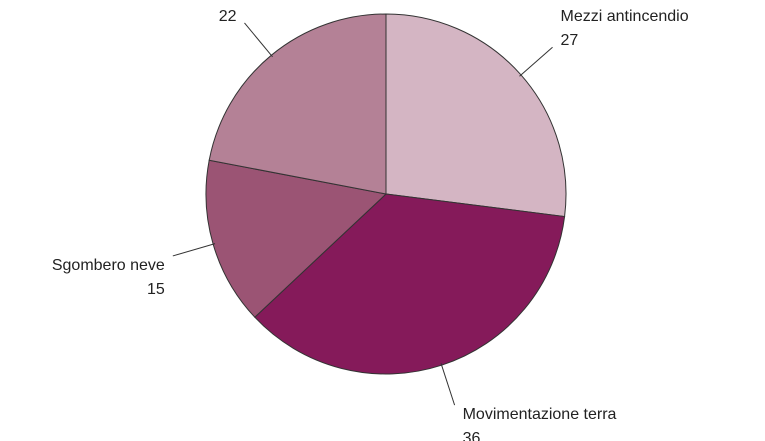 Image resolution: width=765 pixels, height=441 pixels. I want to click on slice-label: Mezzi antincendio, so click(625, 16).